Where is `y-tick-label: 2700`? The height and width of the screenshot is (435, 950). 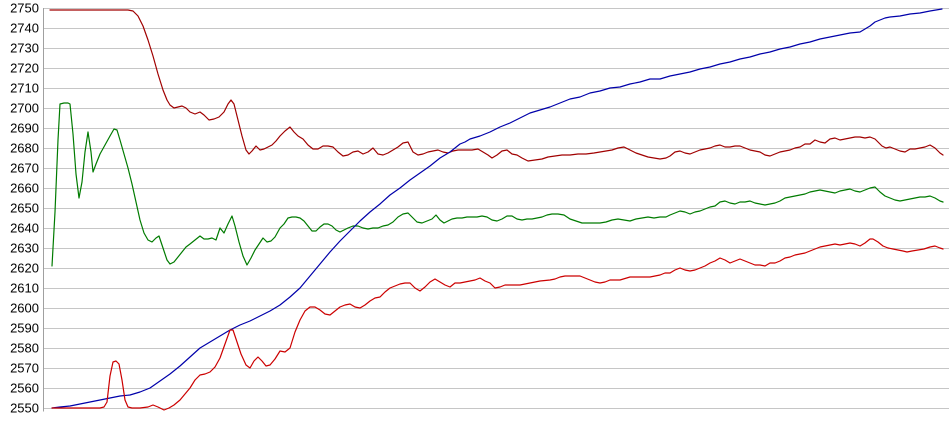
y-tick-label: 2700 is located at coordinates (24, 108).